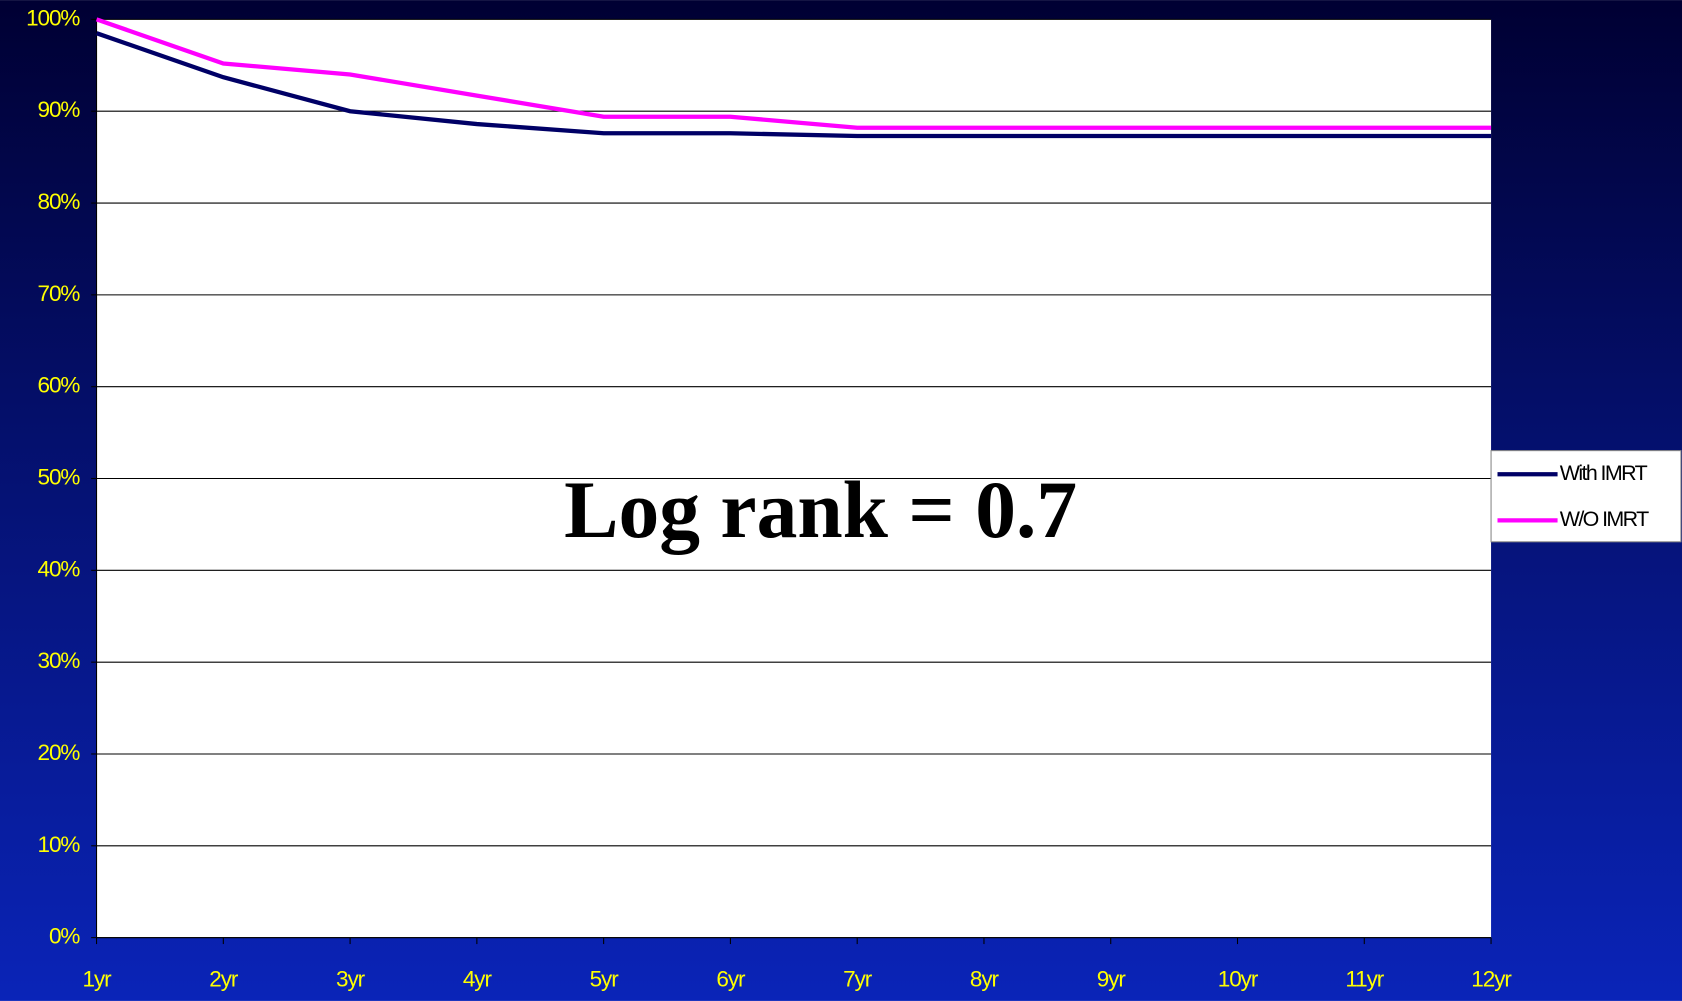  Describe the element at coordinates (1491, 978) in the screenshot. I see `x-tick-label: 12yr` at that location.